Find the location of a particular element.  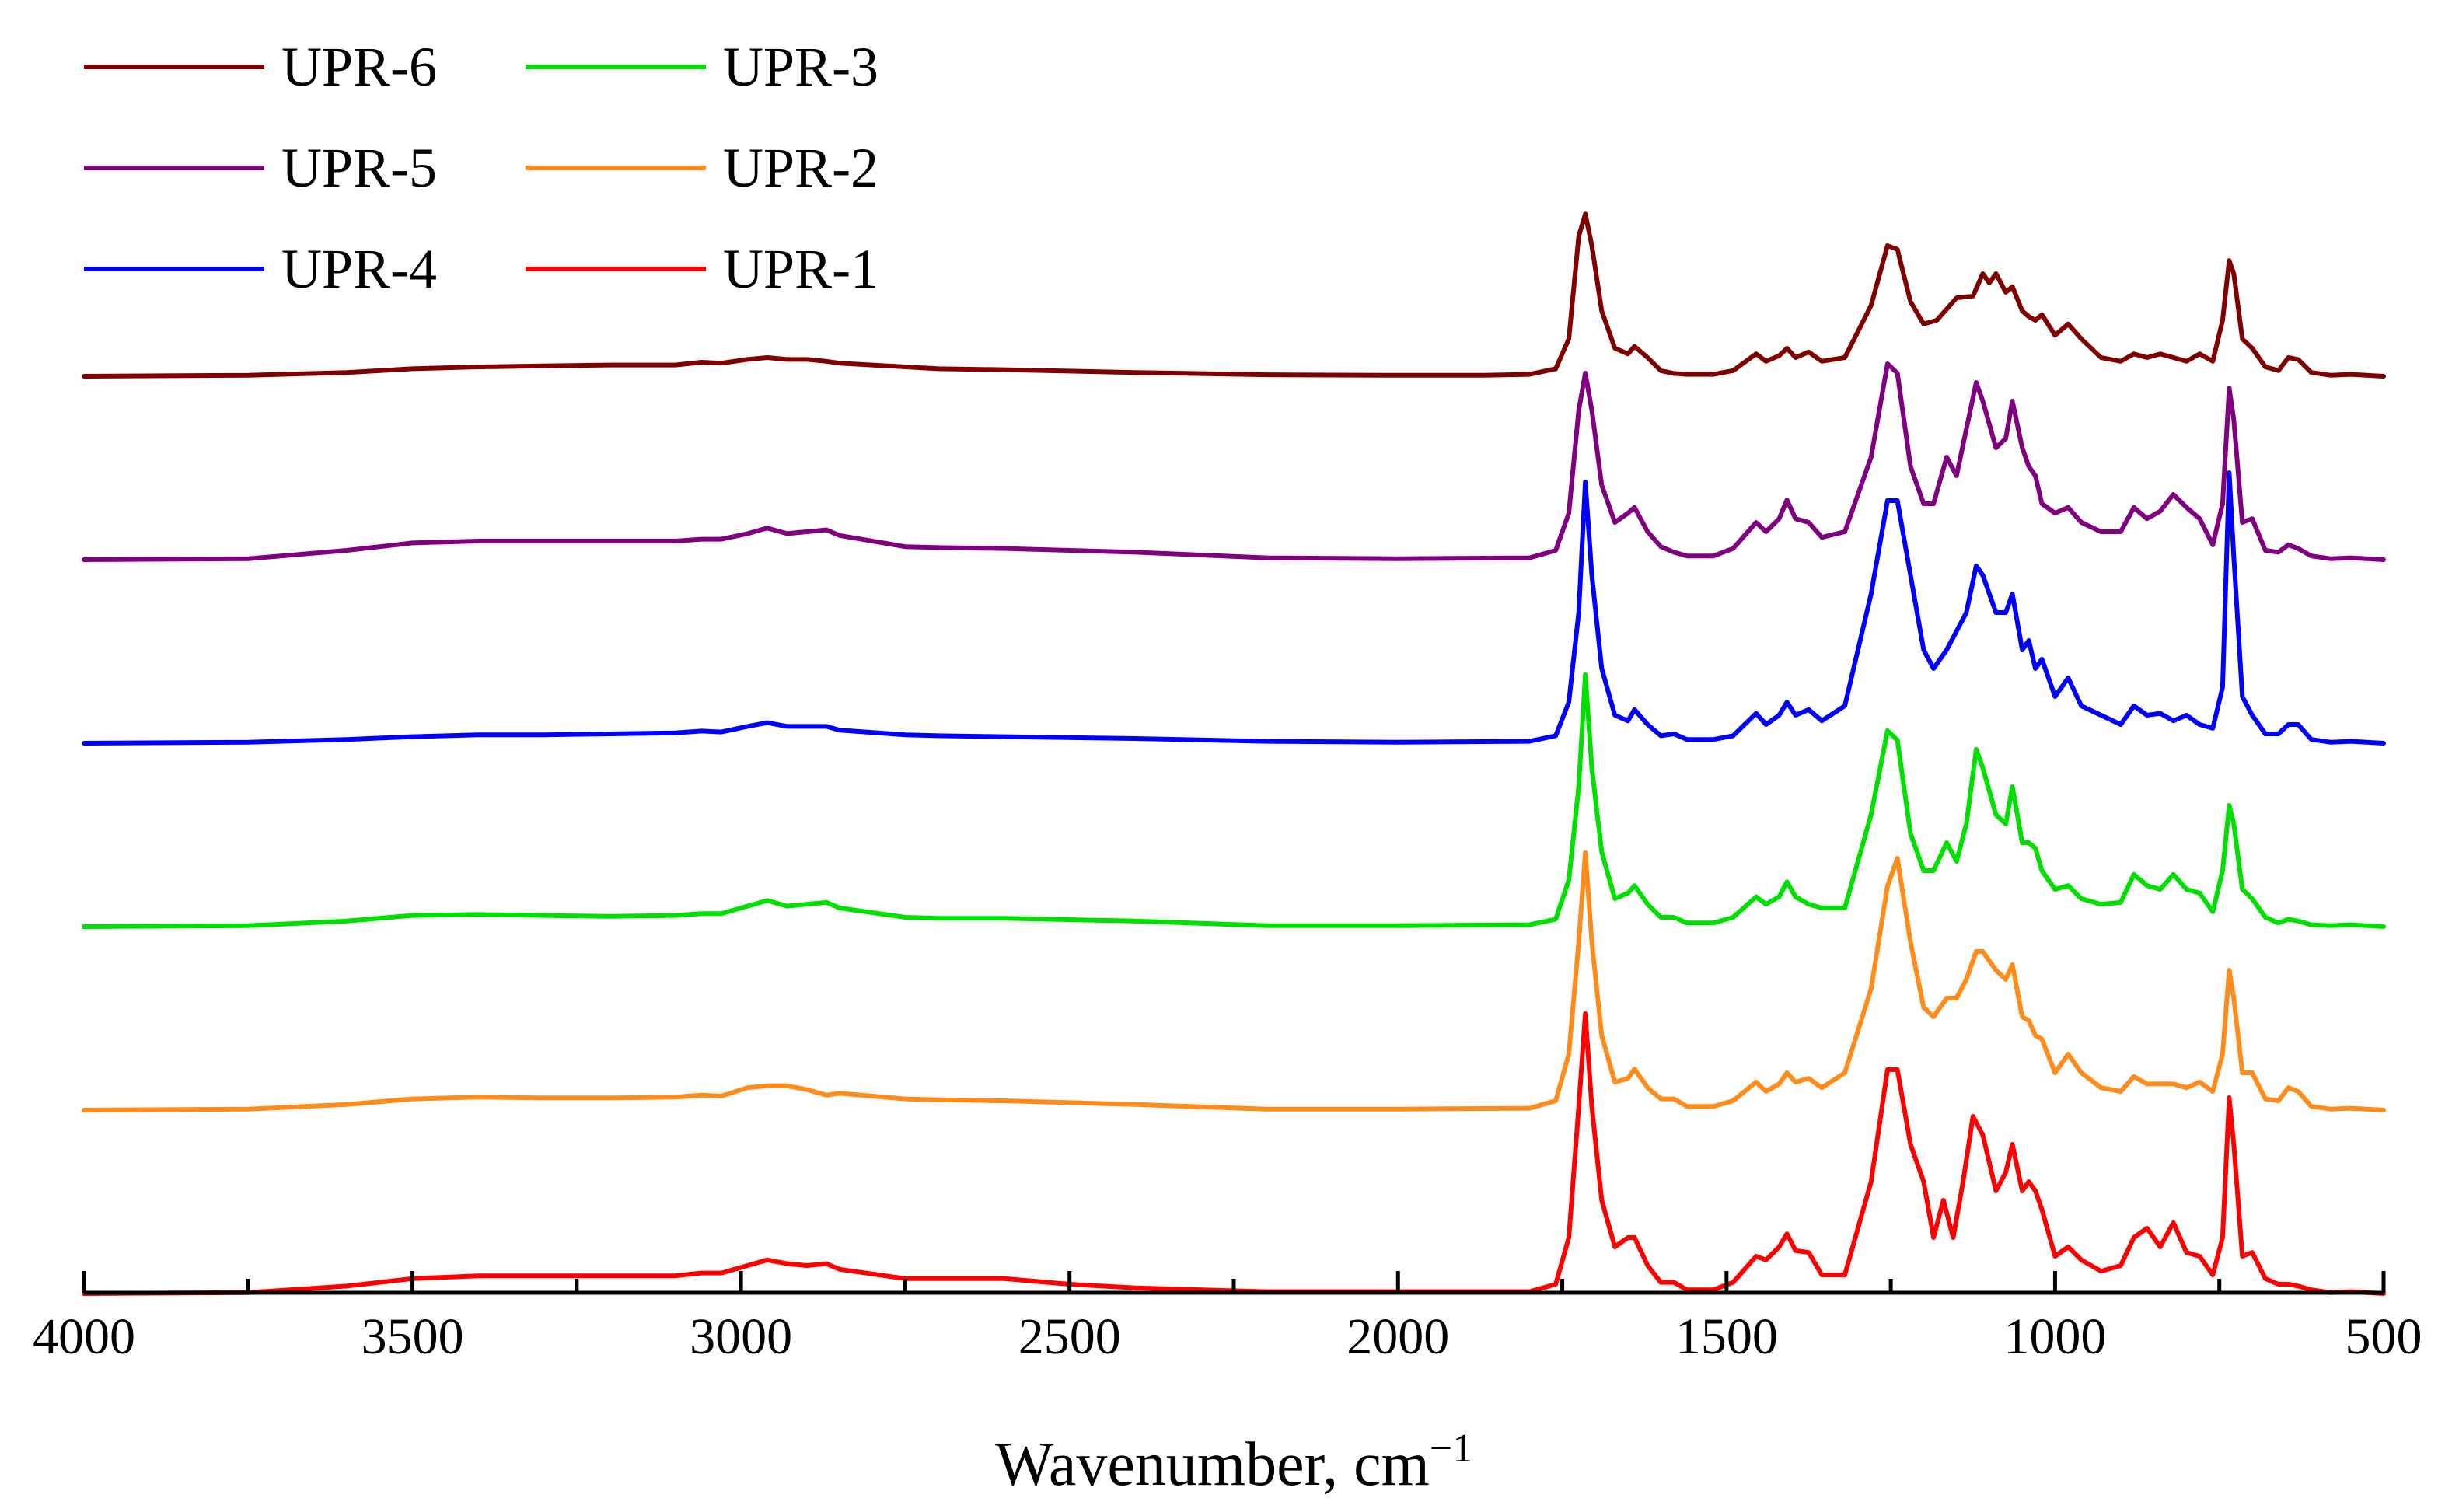

x-tick-label: 3500 is located at coordinates (413, 1336).